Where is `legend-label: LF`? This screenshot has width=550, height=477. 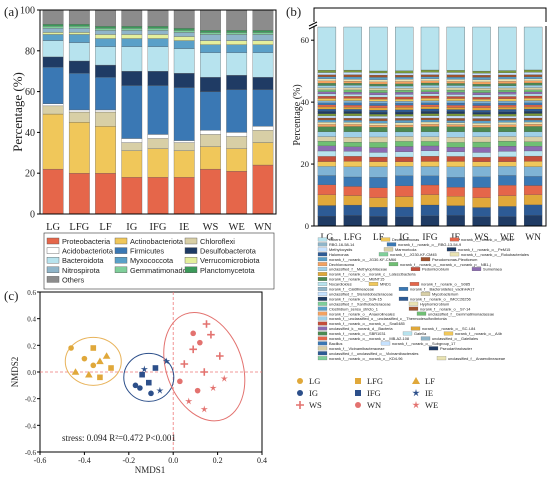 legend-label: LF is located at coordinates (430, 381).